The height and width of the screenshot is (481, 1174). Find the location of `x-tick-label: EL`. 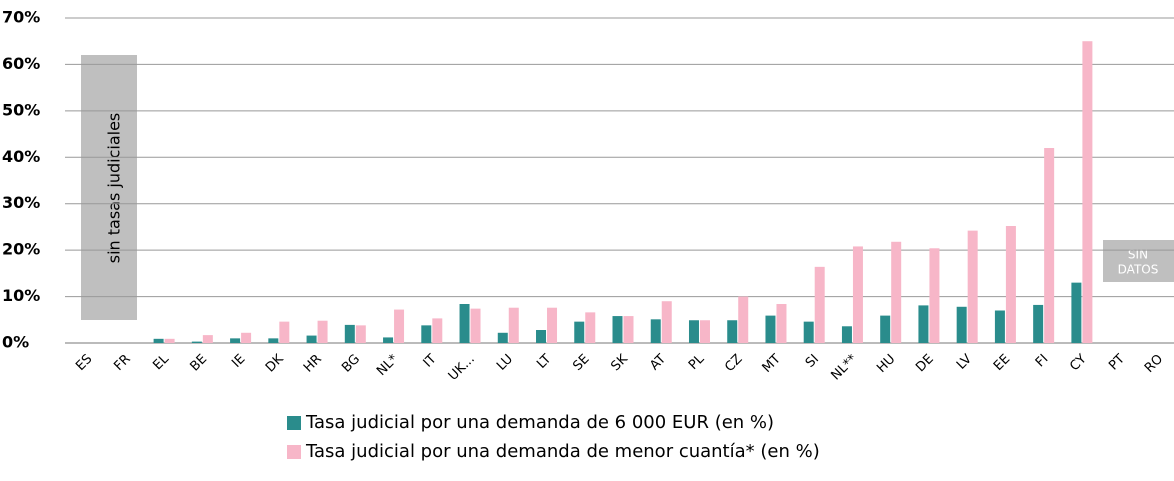

x-tick-label: EL is located at coordinates (161, 362).